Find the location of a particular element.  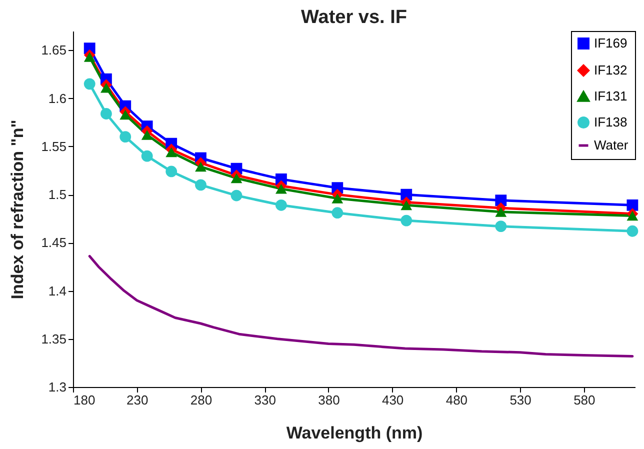

x-tick-label: 380 is located at coordinates (329, 400).